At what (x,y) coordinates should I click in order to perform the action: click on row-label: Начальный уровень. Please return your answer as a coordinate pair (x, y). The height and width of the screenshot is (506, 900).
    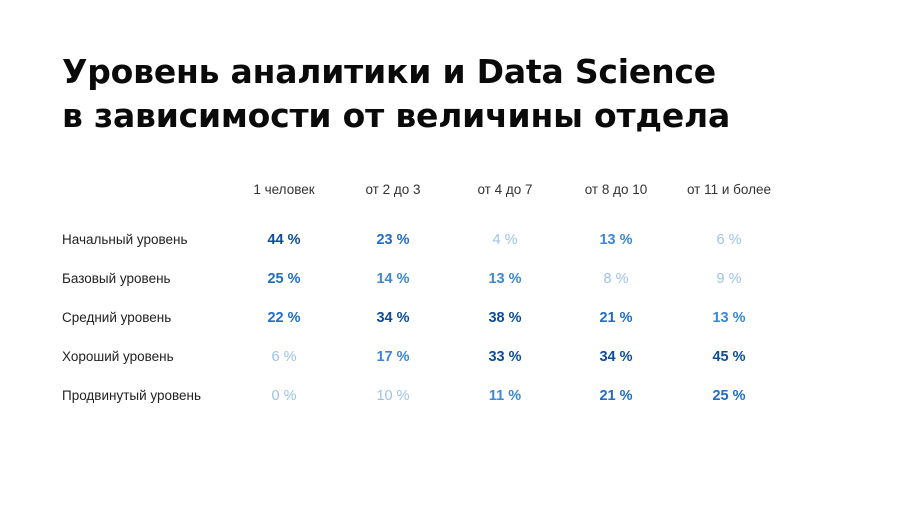
    Looking at the image, I should click on (125, 239).